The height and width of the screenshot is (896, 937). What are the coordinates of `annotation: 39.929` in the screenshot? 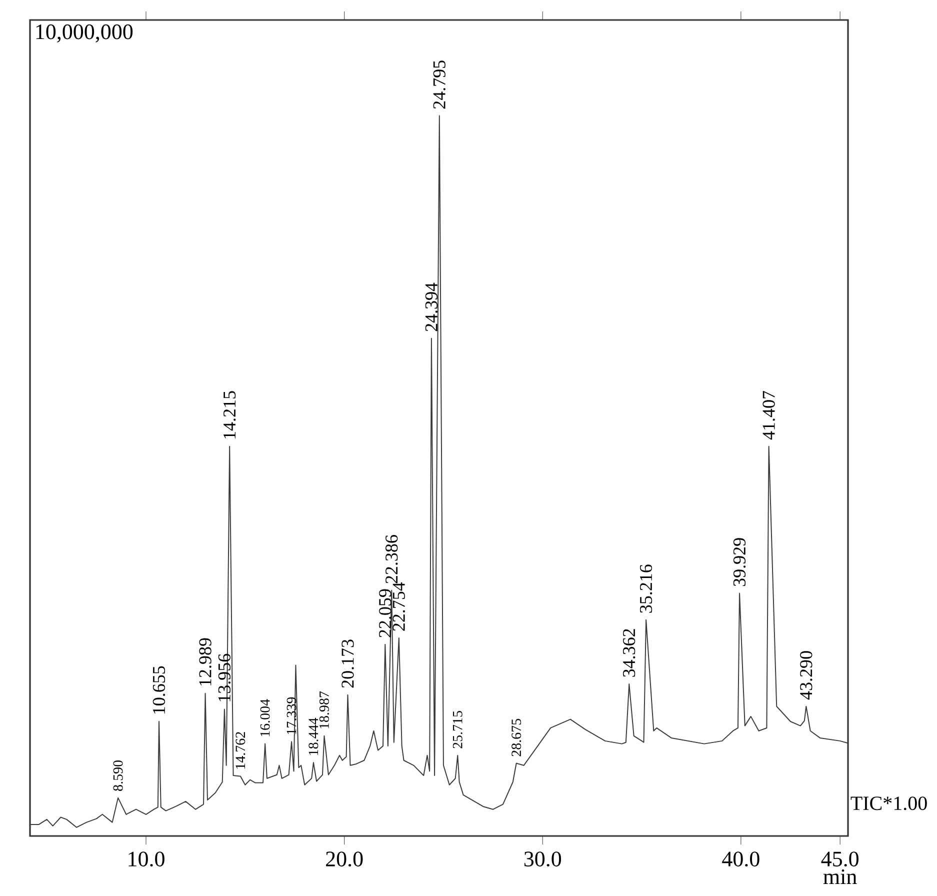 It's located at (739, 562).